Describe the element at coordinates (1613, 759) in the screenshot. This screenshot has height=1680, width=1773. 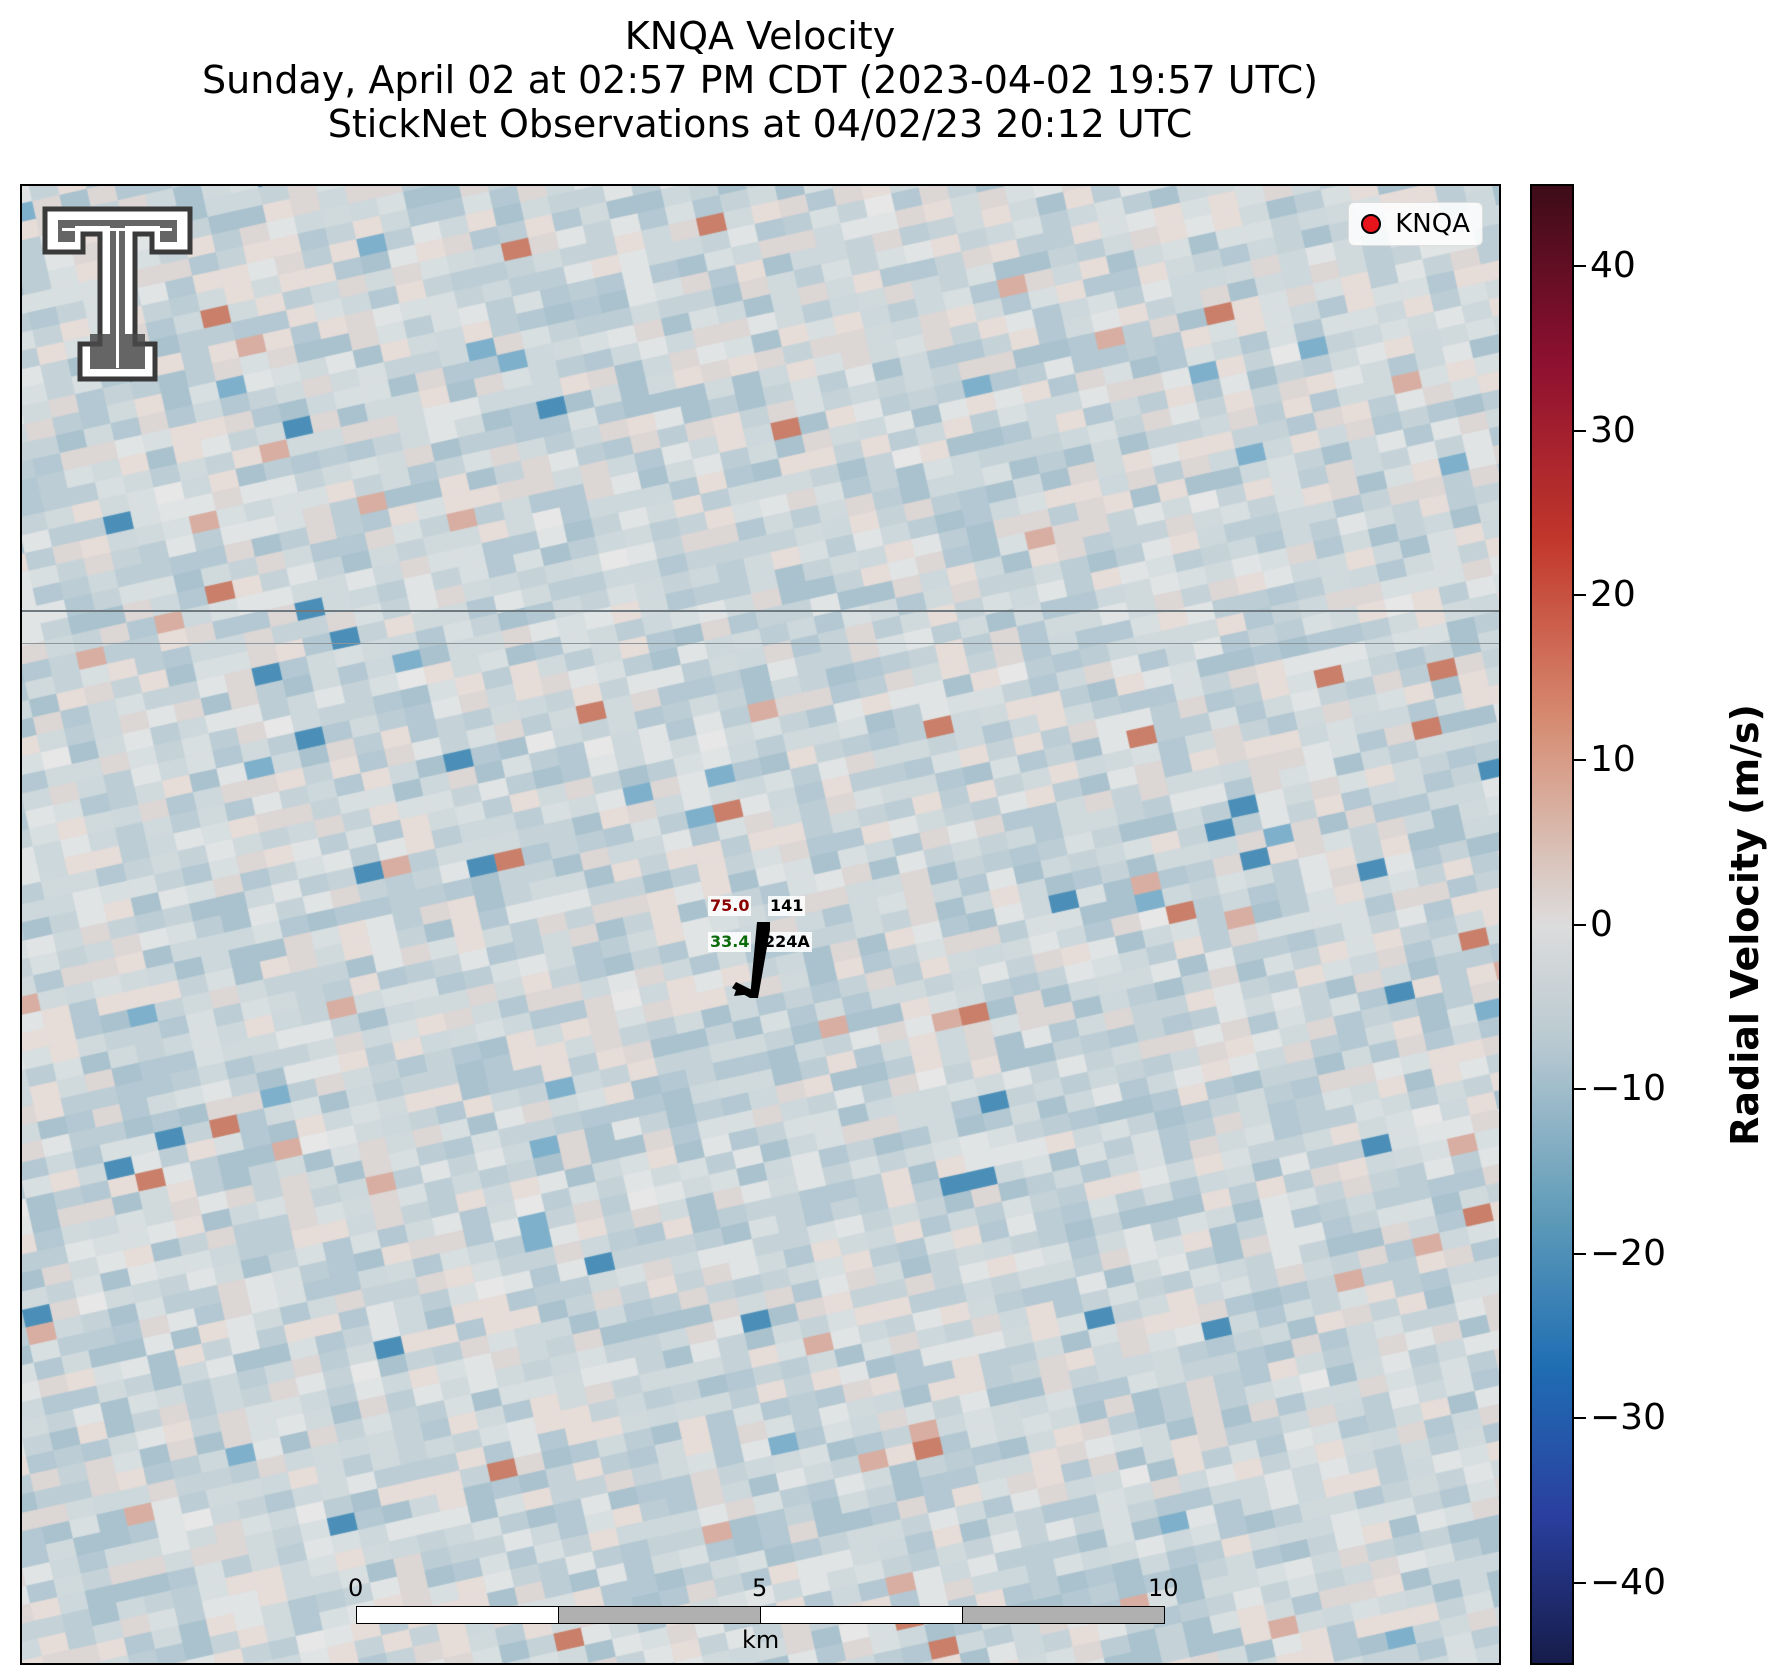
I see `colorbar-tick-label: 10` at that location.